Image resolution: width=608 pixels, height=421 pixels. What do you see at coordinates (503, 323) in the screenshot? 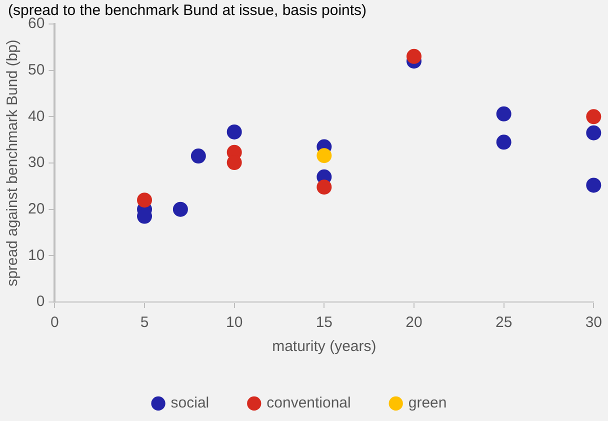
I see `x-tick-label: 25` at bounding box center [503, 323].